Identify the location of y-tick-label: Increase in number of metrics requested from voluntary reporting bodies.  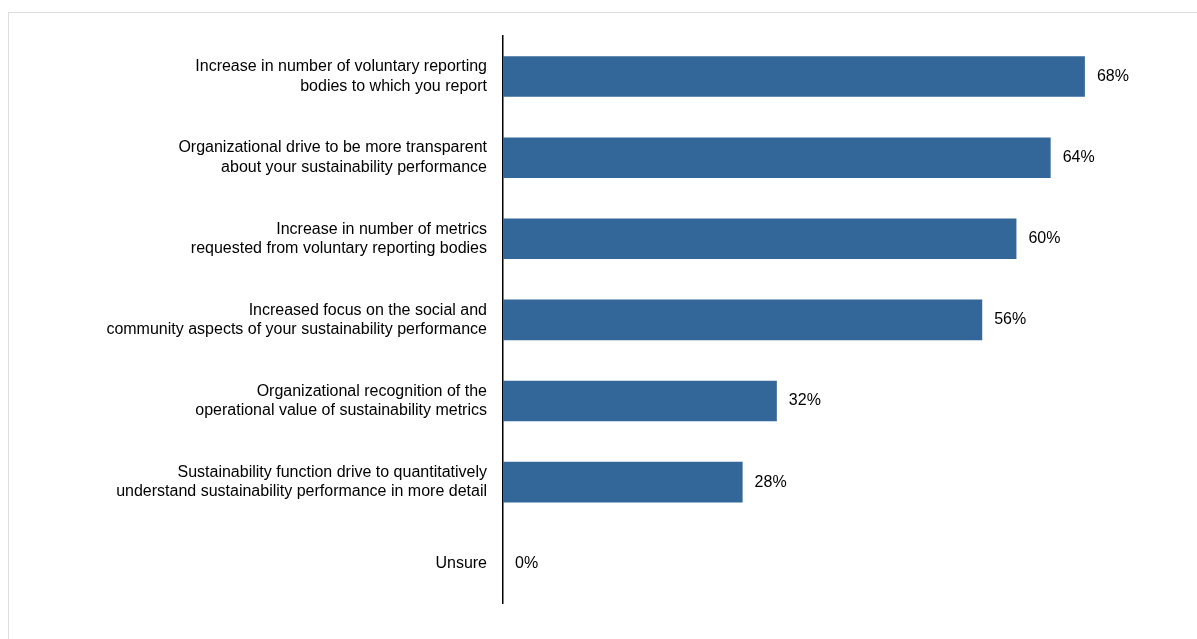
(338, 237).